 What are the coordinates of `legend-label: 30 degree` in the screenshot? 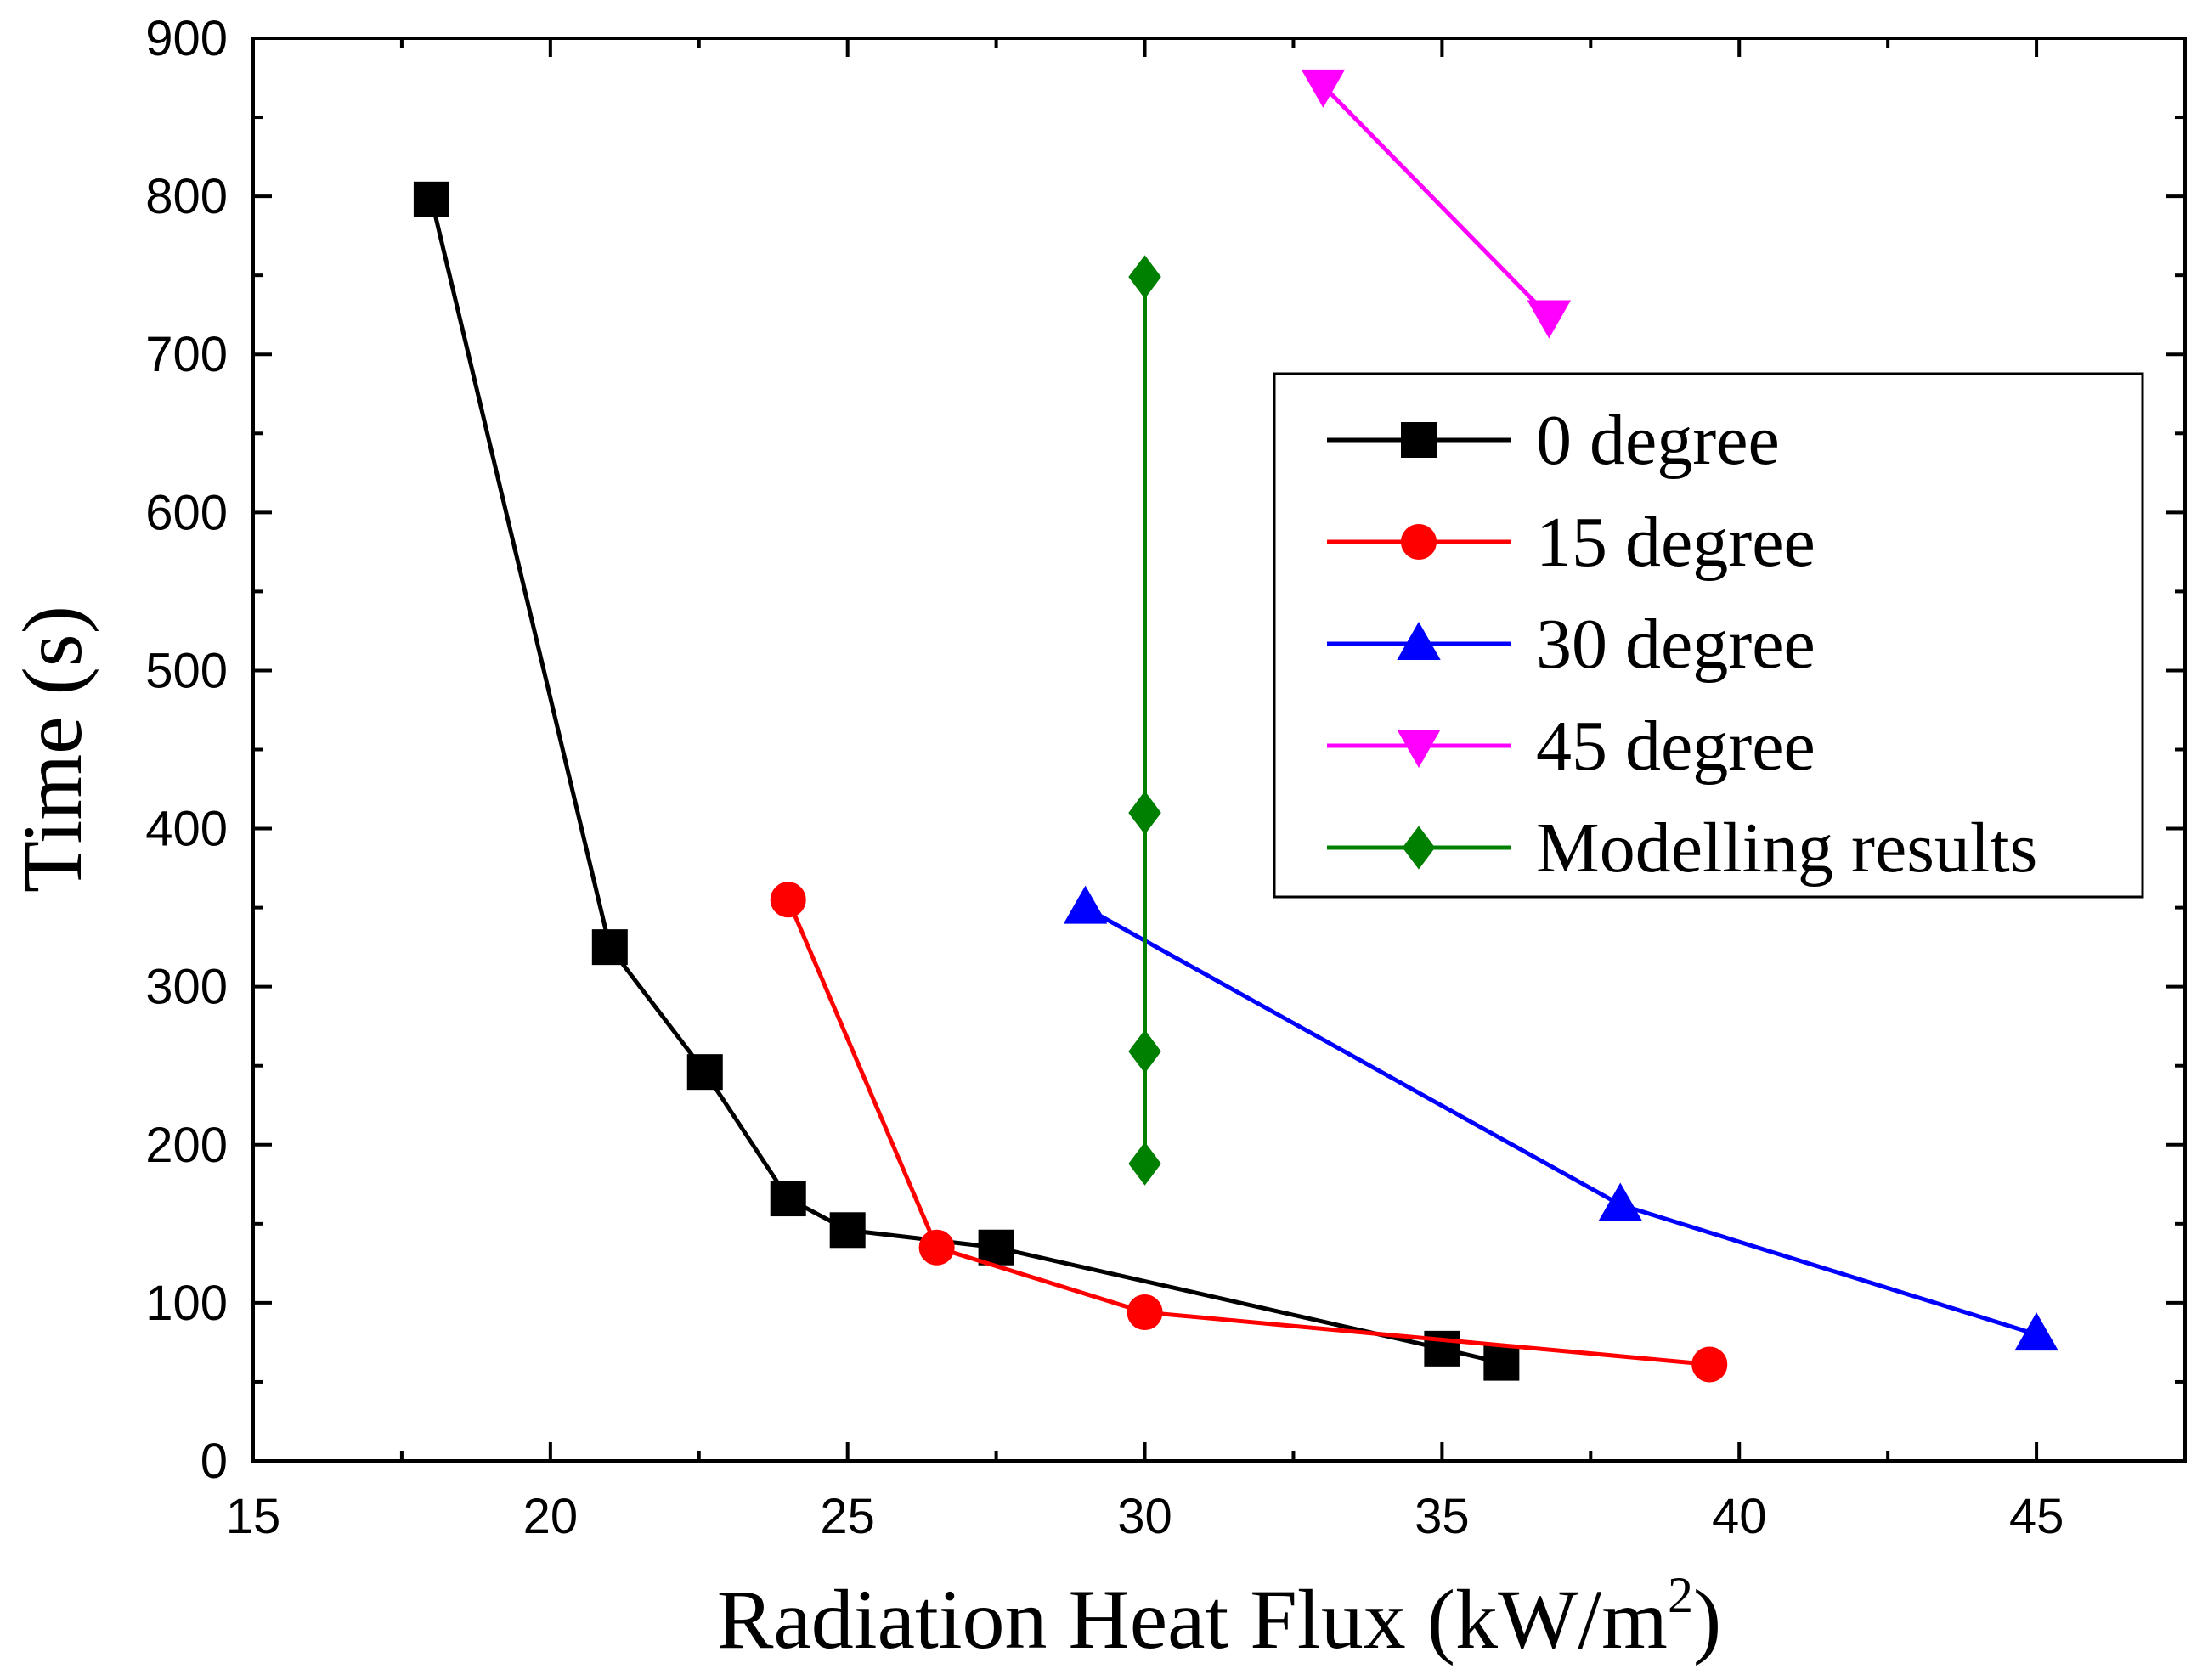 It's located at (1675, 644).